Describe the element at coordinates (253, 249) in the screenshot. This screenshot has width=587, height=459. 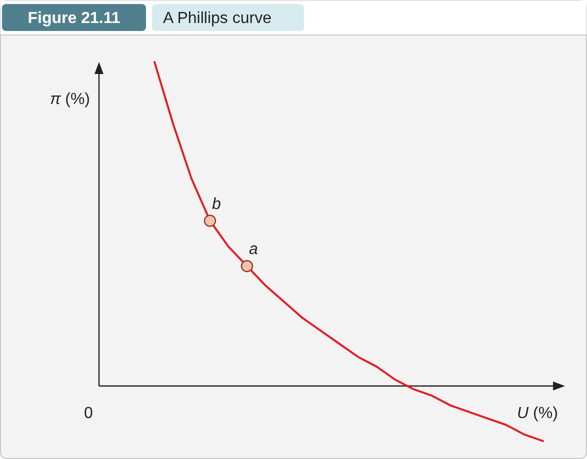
I see `annotation: a` at that location.